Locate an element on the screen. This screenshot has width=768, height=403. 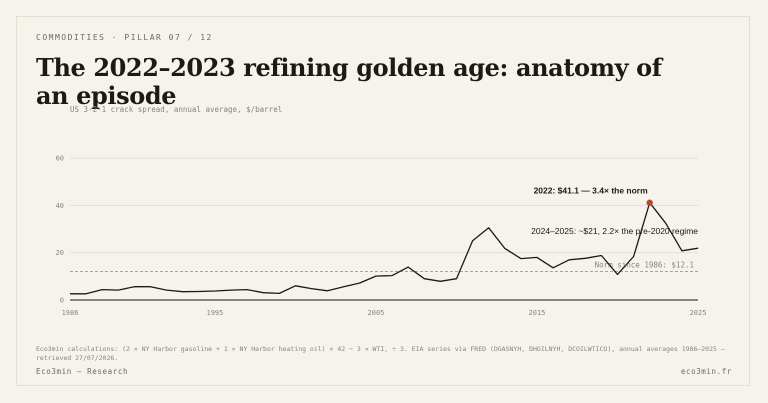
reference-label: Norm since 1986: $12.1 is located at coordinates (644, 264).